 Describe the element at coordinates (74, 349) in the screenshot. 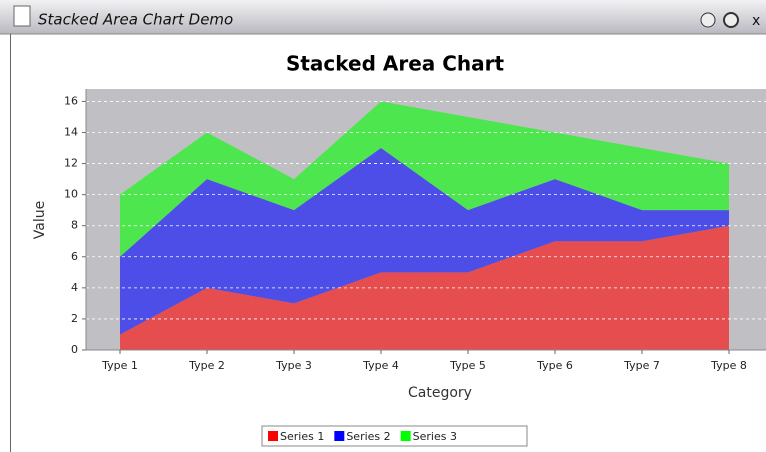

I see `y-tick-label: 0` at that location.